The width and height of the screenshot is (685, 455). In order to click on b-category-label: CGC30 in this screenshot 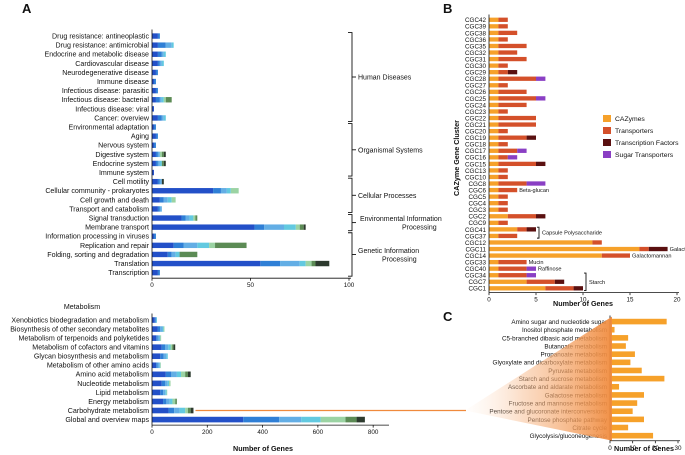, I will do `click(475, 66)`.